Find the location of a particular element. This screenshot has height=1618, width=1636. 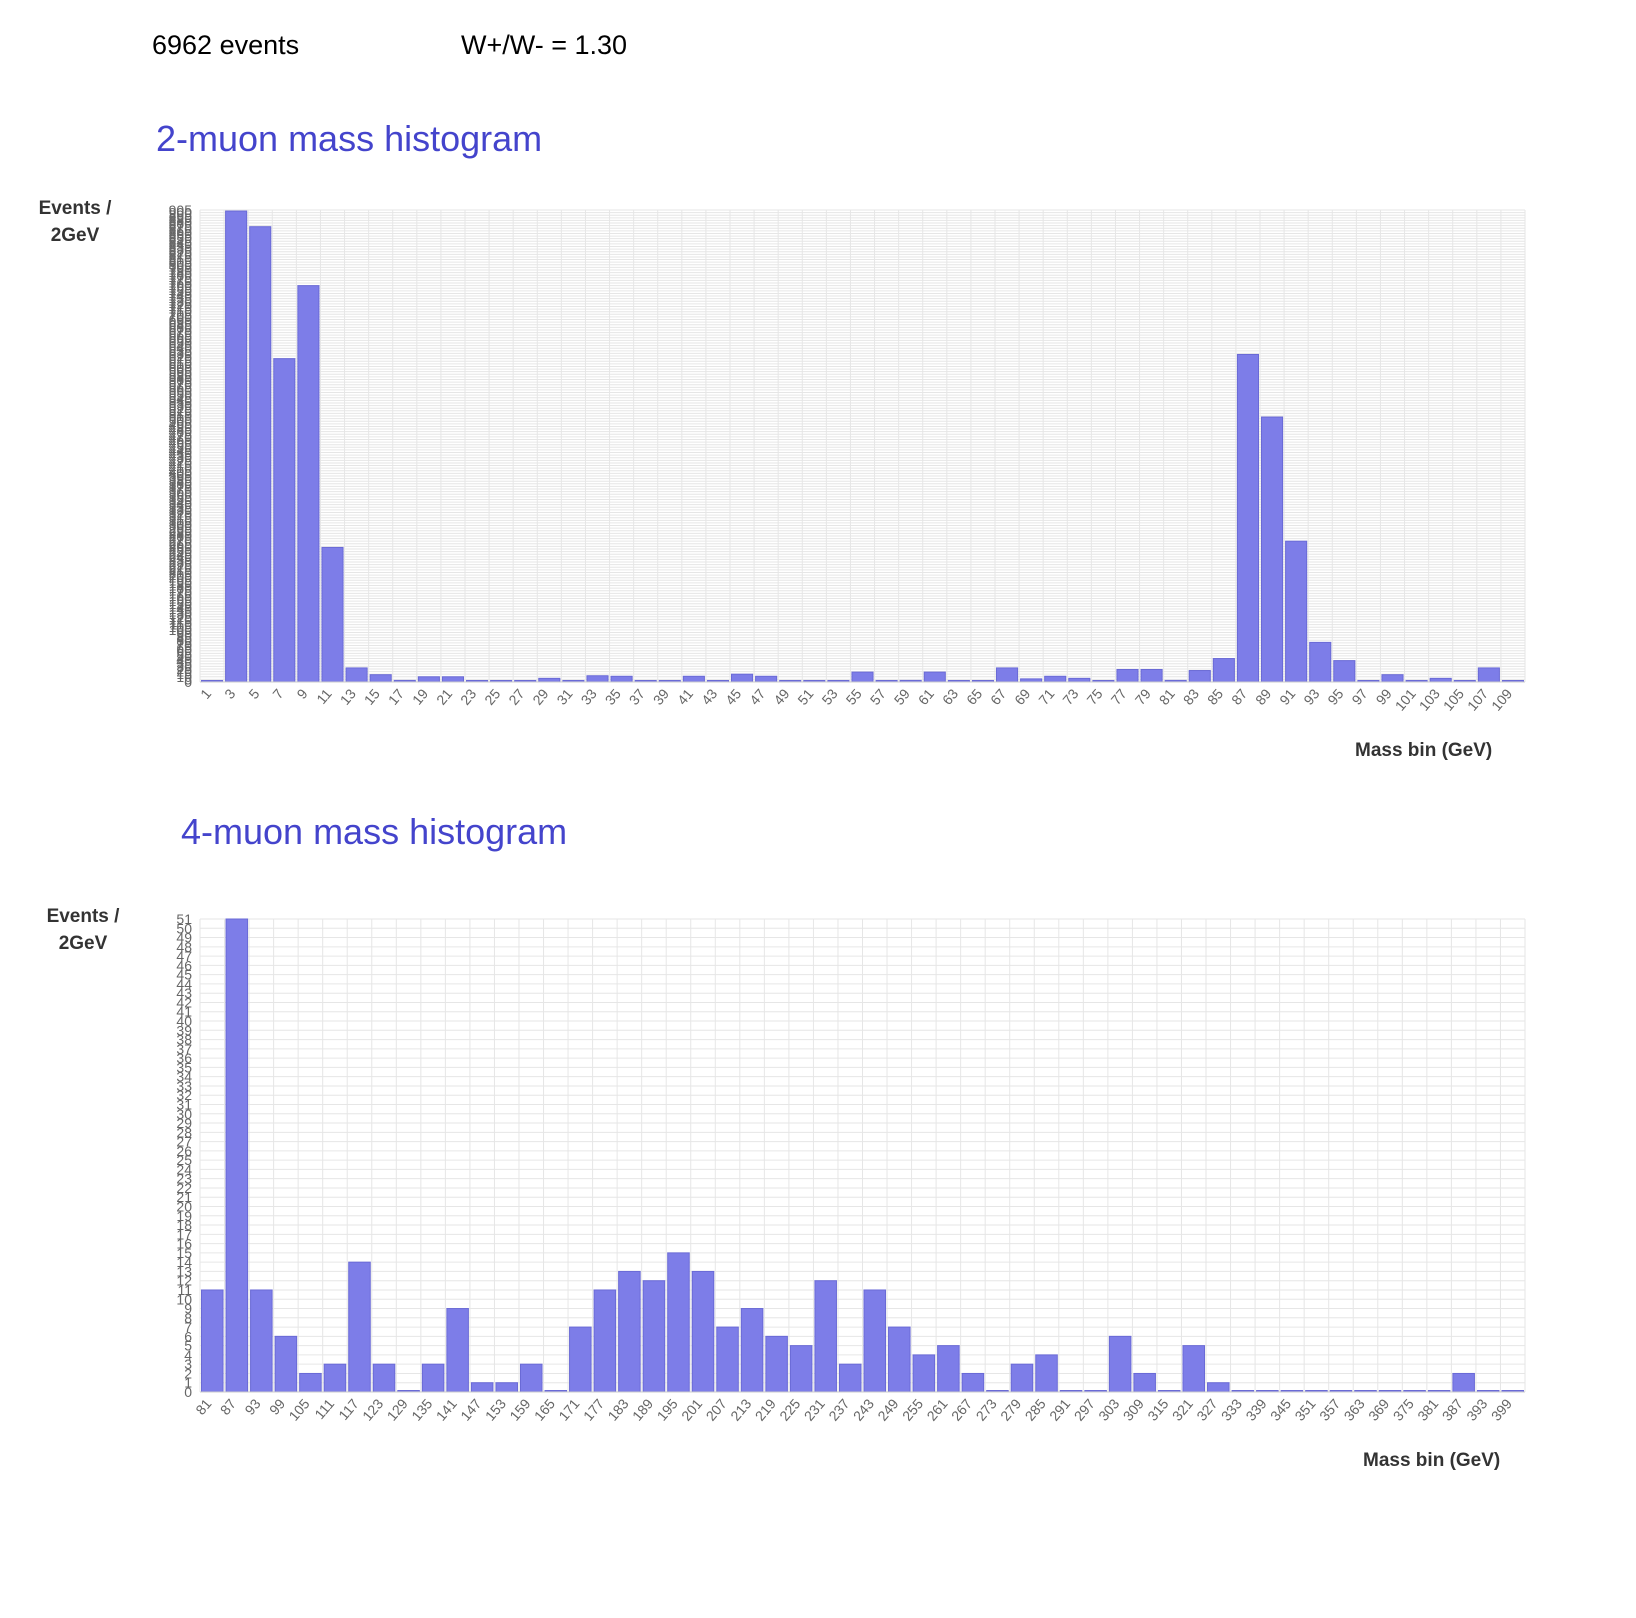

two-muon-y-tick-label: 760 is located at coordinates (181, 286).